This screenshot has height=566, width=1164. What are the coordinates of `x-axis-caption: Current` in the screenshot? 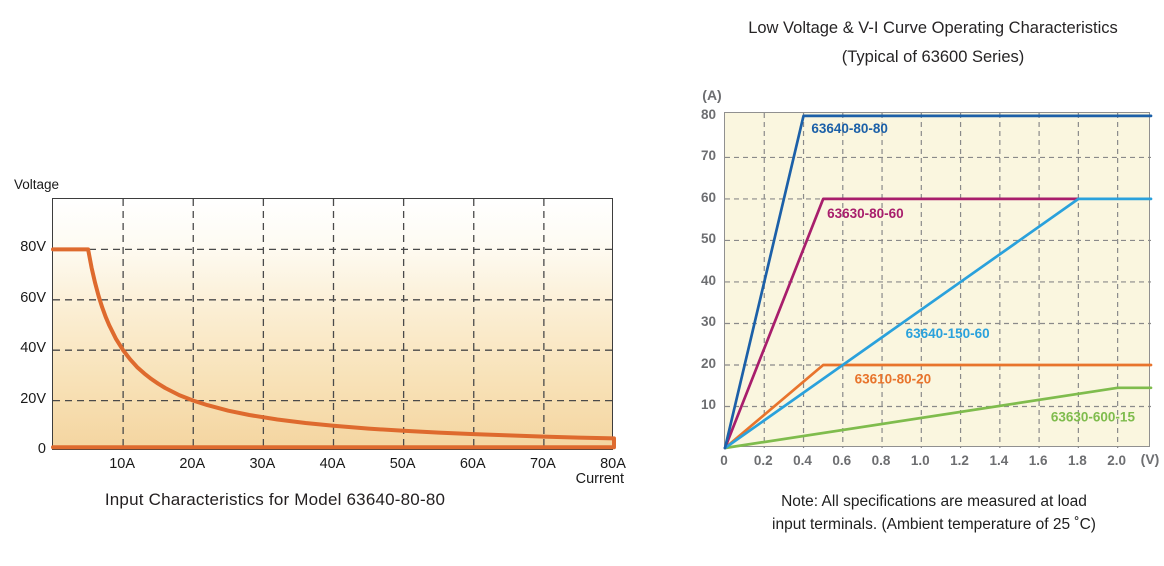 It's located at (599, 479).